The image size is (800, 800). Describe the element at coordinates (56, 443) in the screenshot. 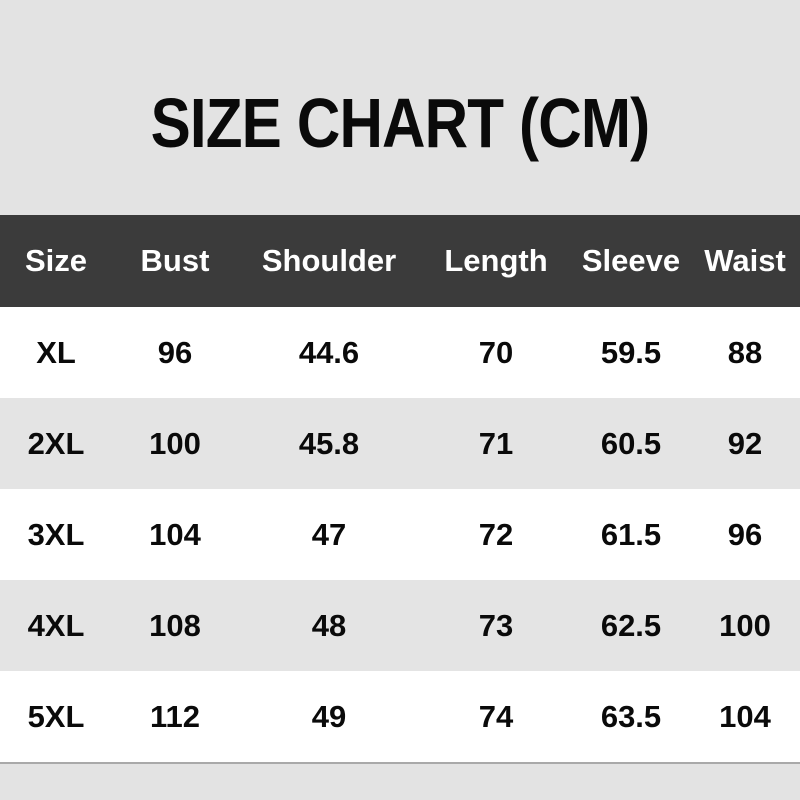

I see `cell-size: 2XL` at that location.